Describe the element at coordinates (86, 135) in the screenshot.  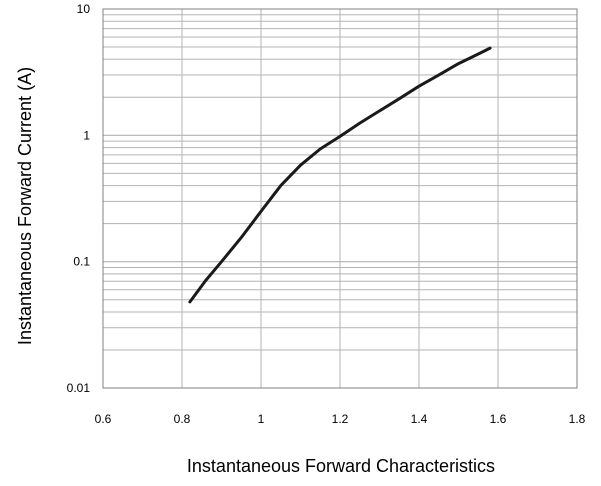
I see `y-tick-label: 1` at that location.